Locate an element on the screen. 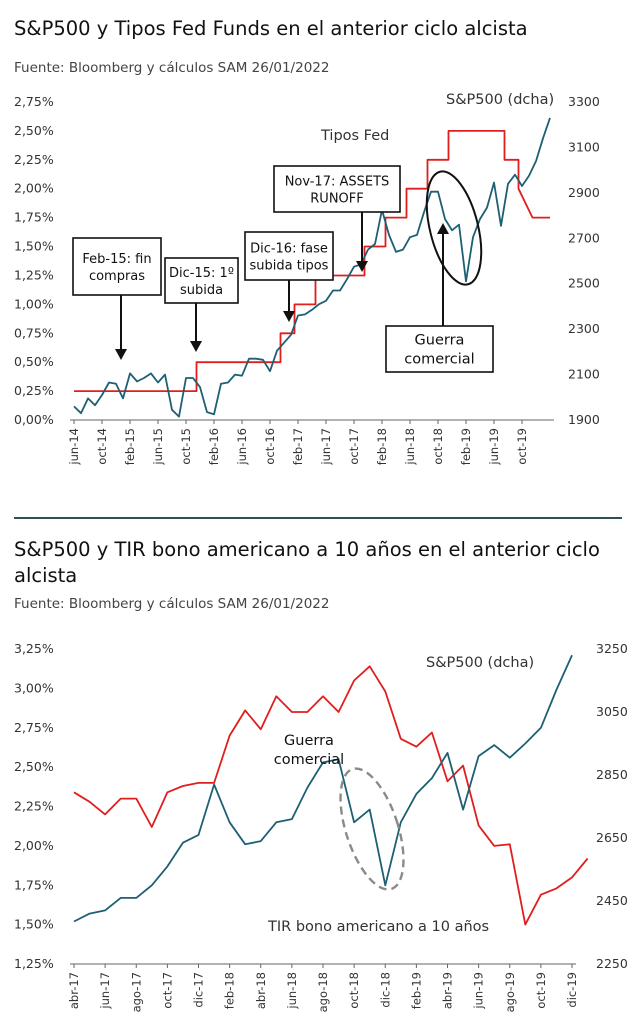  x-tick-label: abr-19 is located at coordinates (448, 990).